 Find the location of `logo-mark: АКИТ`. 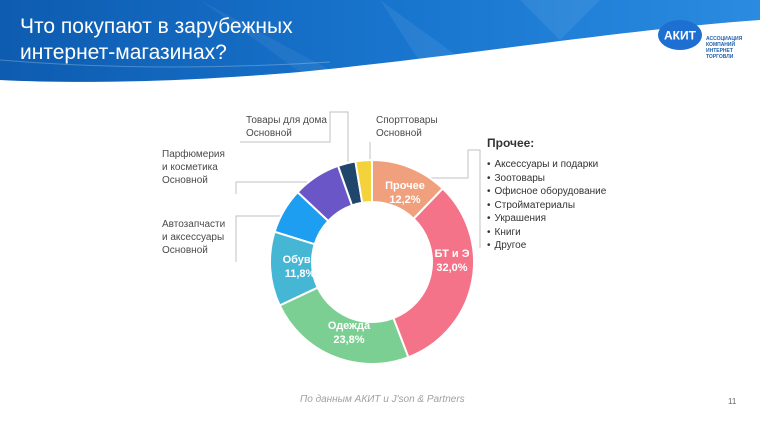

logo-mark: АКИТ is located at coordinates (680, 36).